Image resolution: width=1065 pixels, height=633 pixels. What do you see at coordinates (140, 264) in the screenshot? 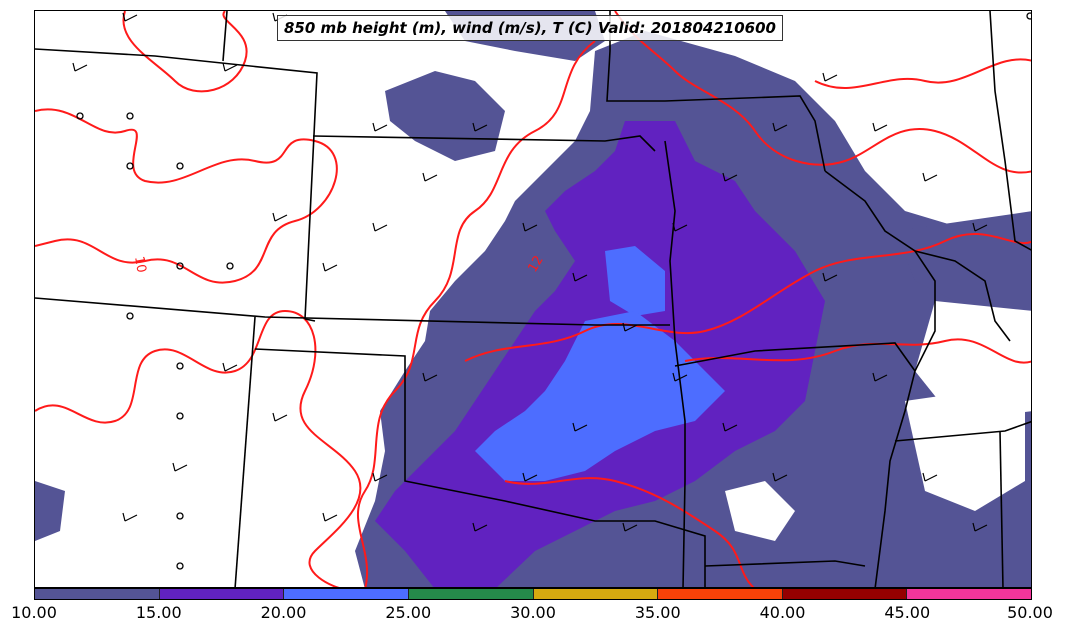
I see `temperature-contour-label: 10` at bounding box center [140, 264].